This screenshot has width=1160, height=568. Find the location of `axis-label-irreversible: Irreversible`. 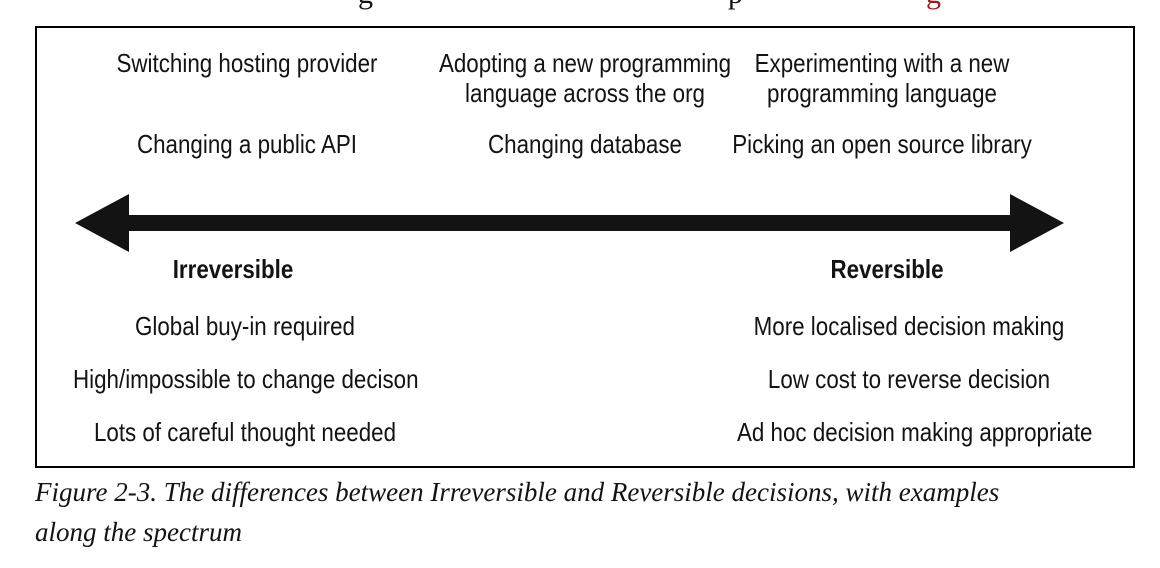

axis-label-irreversible: Irreversible is located at coordinates (233, 269).